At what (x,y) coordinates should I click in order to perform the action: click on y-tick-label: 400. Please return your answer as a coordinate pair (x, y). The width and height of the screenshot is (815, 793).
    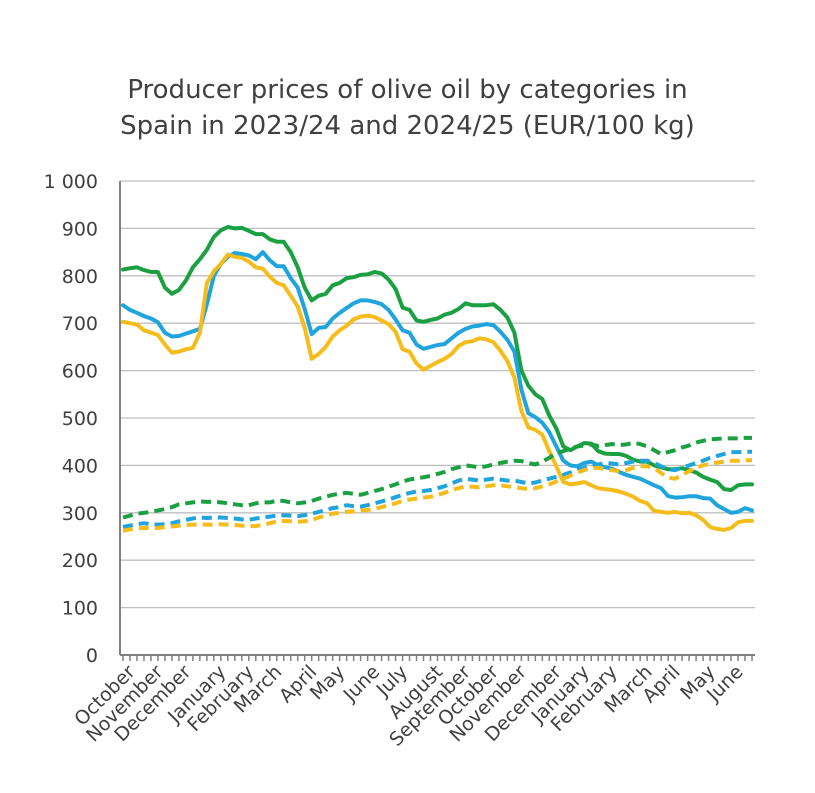
    Looking at the image, I should click on (80, 466).